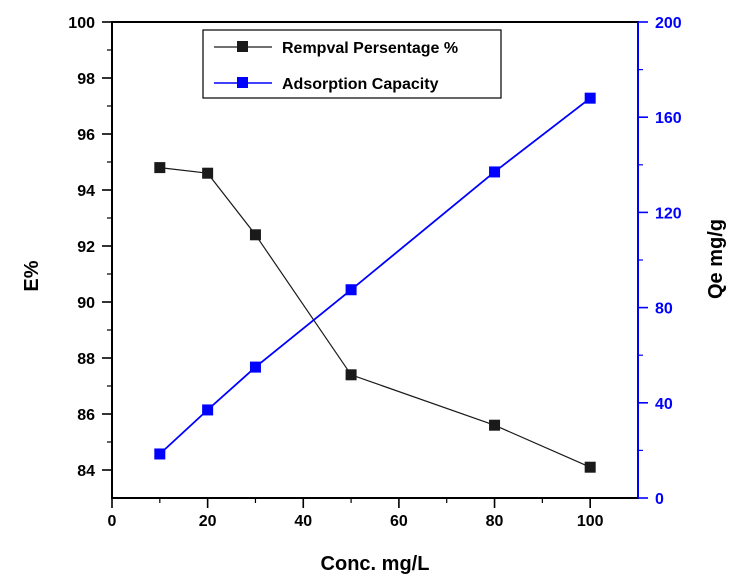  Describe the element at coordinates (86, 247) in the screenshot. I see `left-y-tick-label: 92` at that location.